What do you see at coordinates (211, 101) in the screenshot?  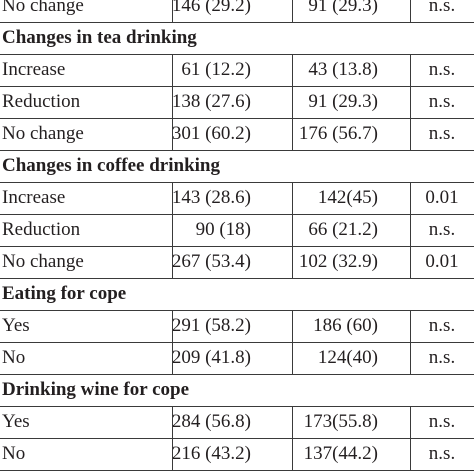 I see `cell-value: 138 (27.6)` at bounding box center [211, 101].